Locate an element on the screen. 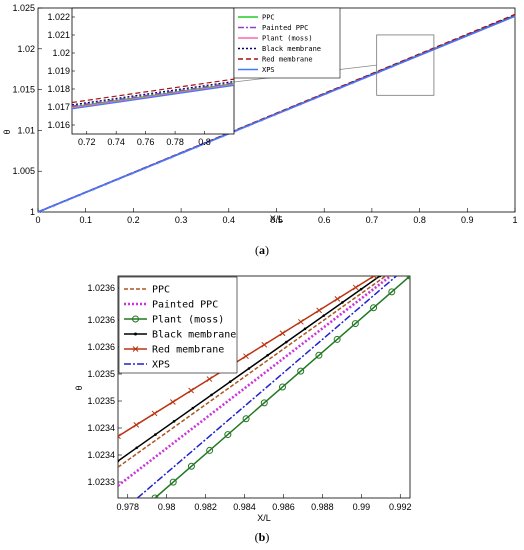  figure-caption: (a) is located at coordinates (262, 250).